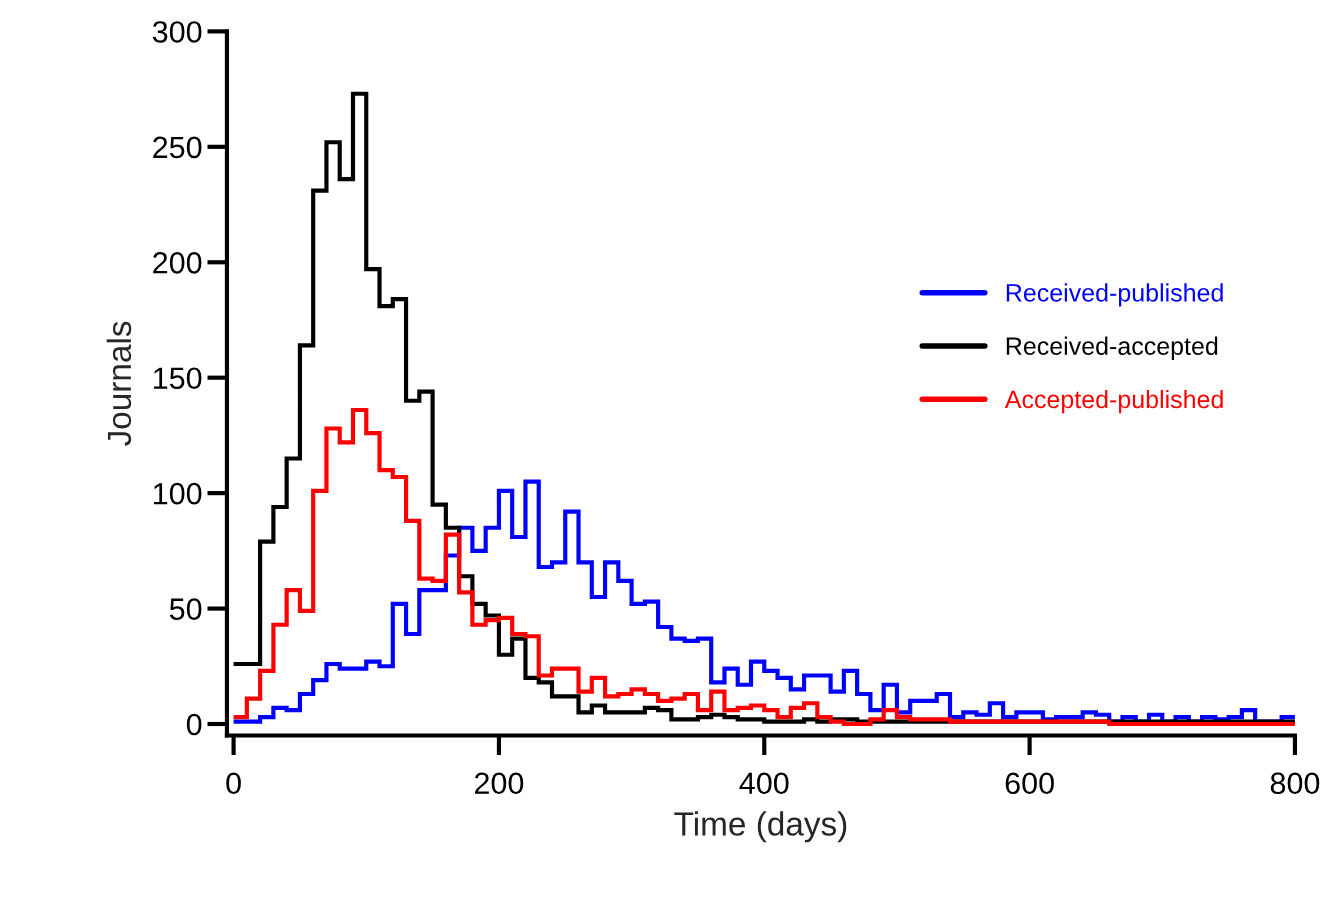  Describe the element at coordinates (178, 493) in the screenshot. I see `y-tick-label: 100` at that location.